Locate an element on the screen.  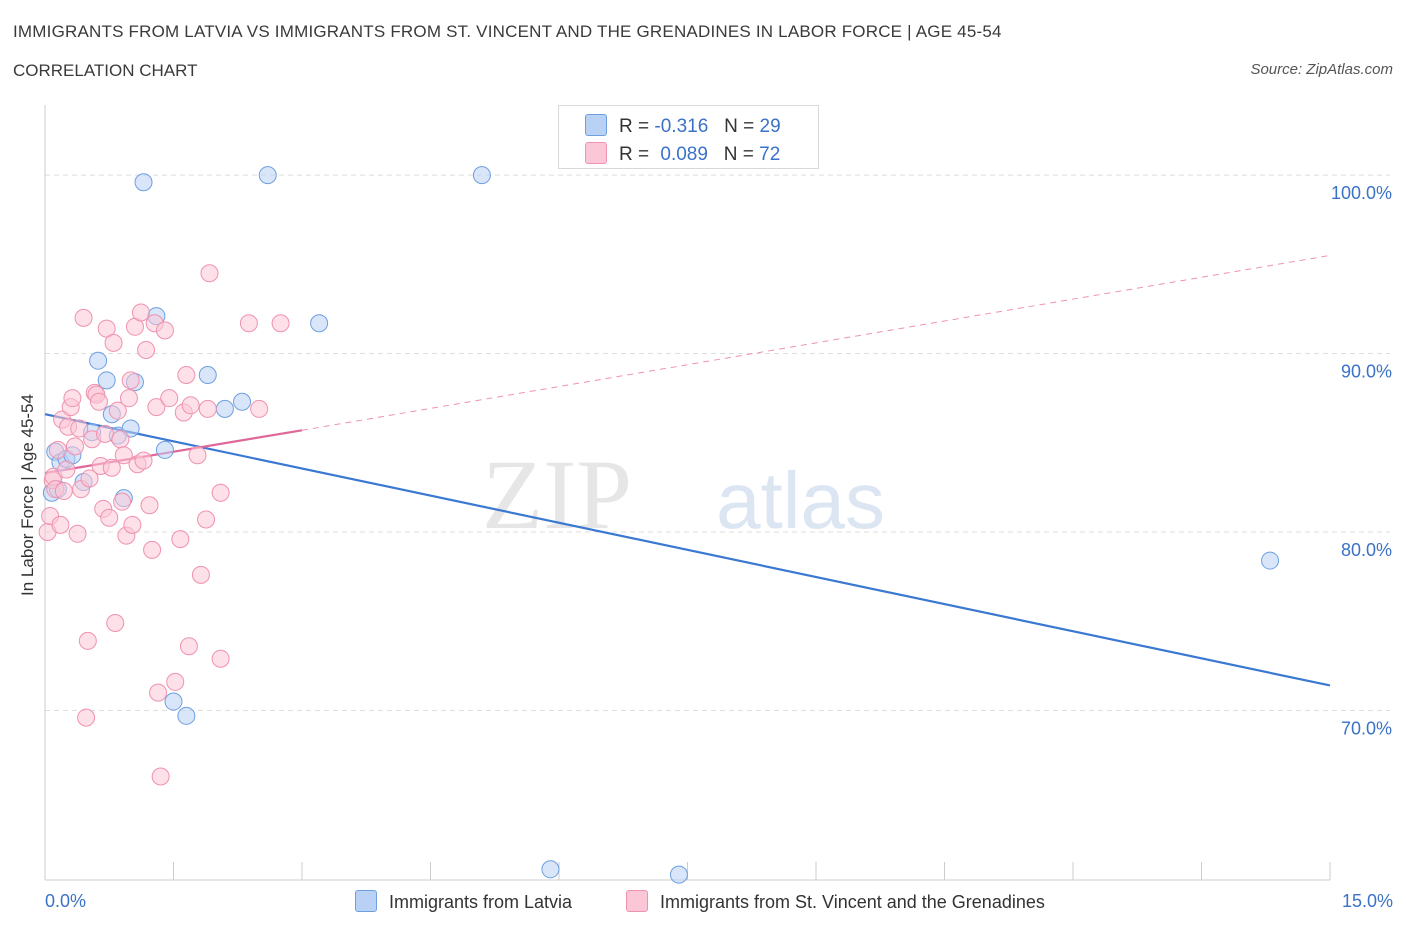
y-tick-label: 80.0% is located at coordinates (1366, 550).